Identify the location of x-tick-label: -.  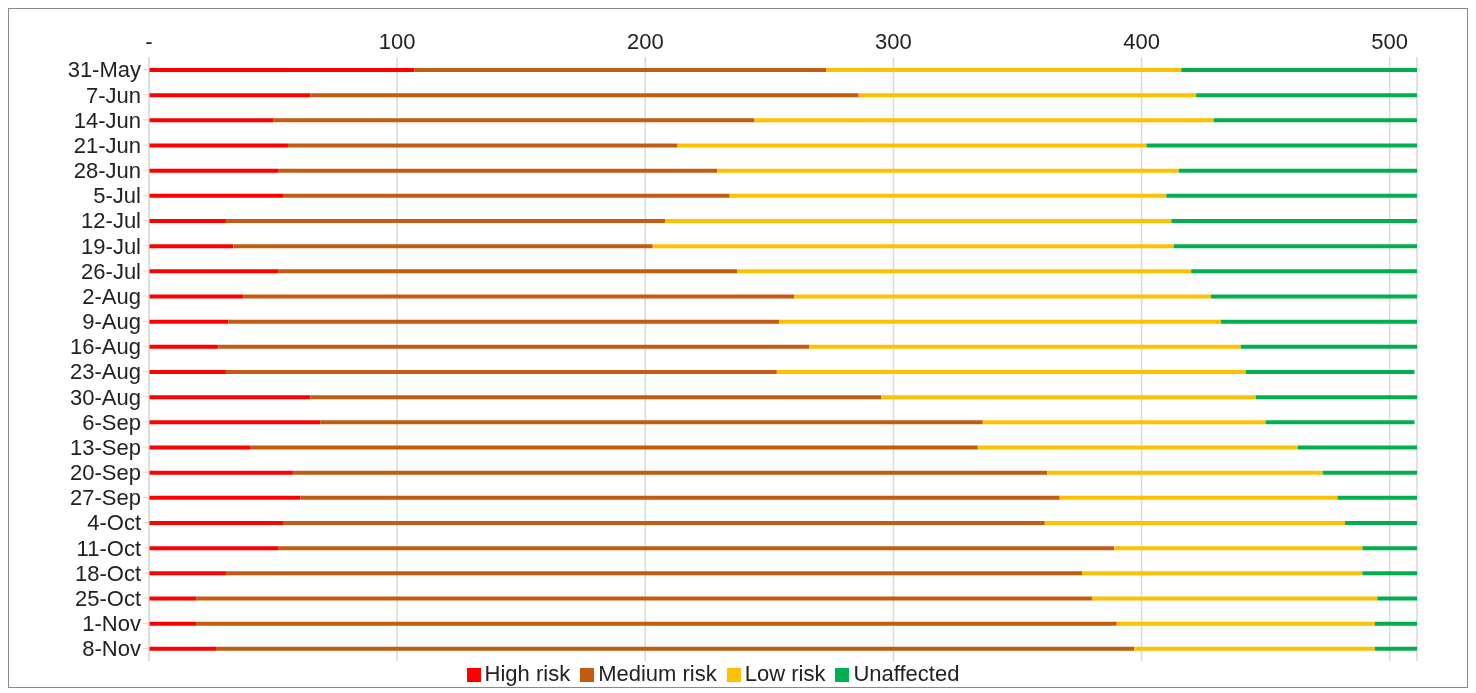
(149, 41).